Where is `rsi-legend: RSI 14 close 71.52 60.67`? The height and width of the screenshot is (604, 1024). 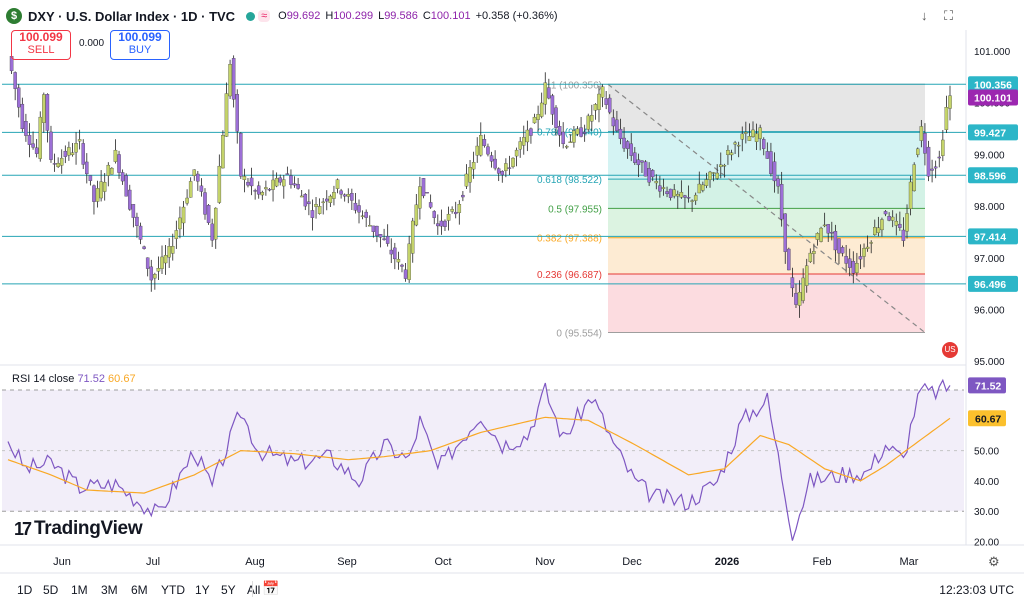 rsi-legend: RSI 14 close 71.52 60.67 is located at coordinates (74, 379).